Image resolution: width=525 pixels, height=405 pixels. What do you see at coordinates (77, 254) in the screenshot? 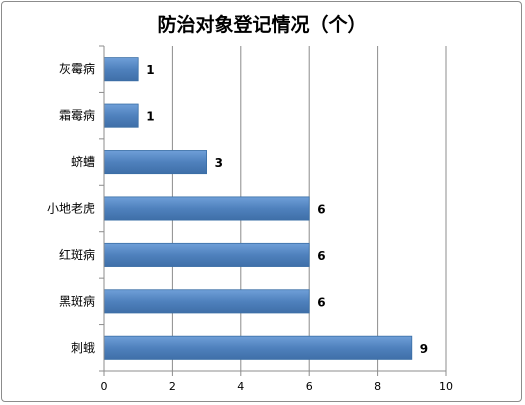
I see `category-label: 红斑病` at bounding box center [77, 254].